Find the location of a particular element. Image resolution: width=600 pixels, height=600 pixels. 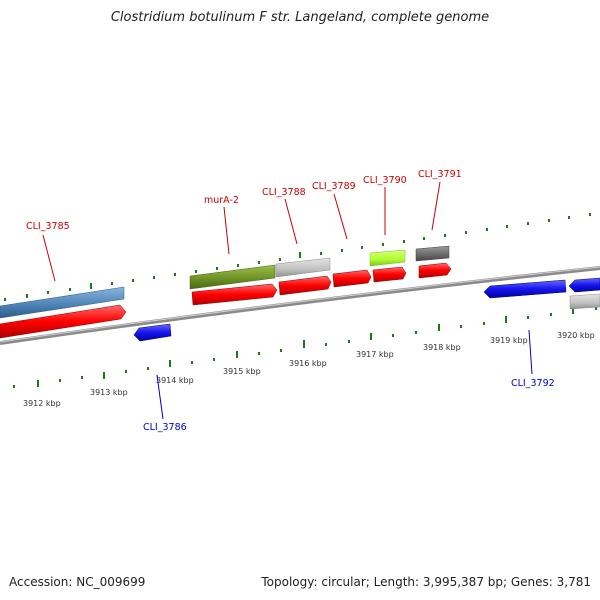

scale-label-3912: 3912 kbp is located at coordinates (42, 403).